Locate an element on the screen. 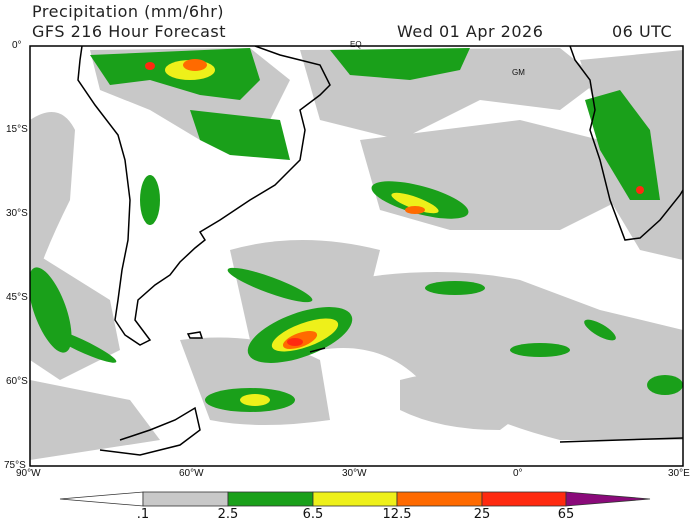 This screenshot has width=700, height=525. africa-coast is located at coordinates (626, 143).